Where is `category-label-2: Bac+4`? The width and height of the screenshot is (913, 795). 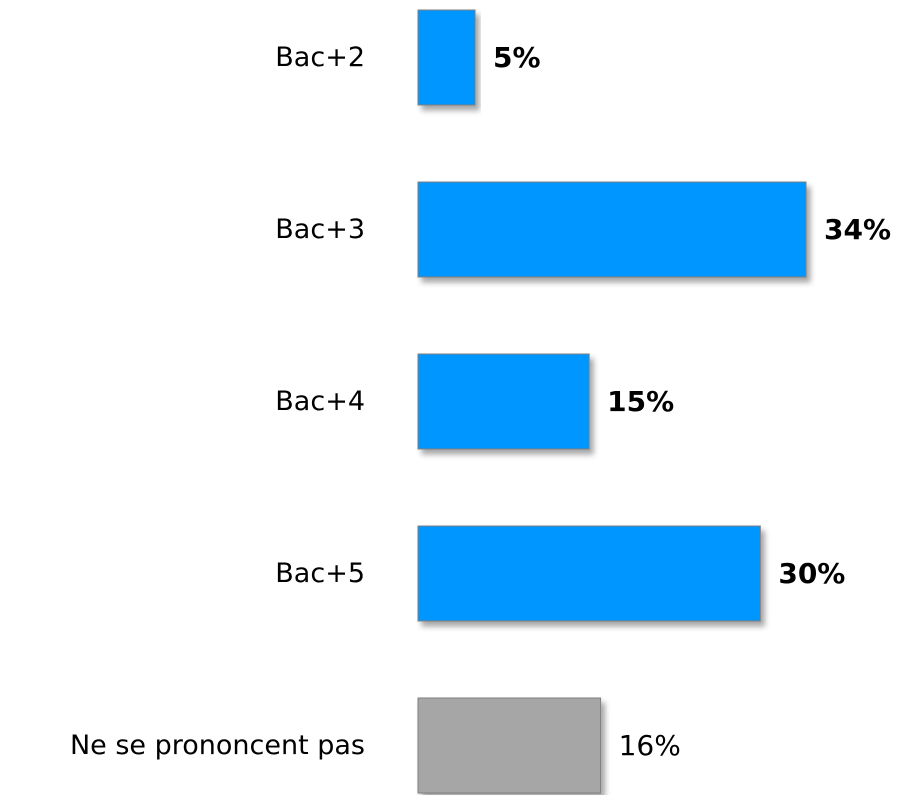 category-label-2: Bac+4 is located at coordinates (320, 401).